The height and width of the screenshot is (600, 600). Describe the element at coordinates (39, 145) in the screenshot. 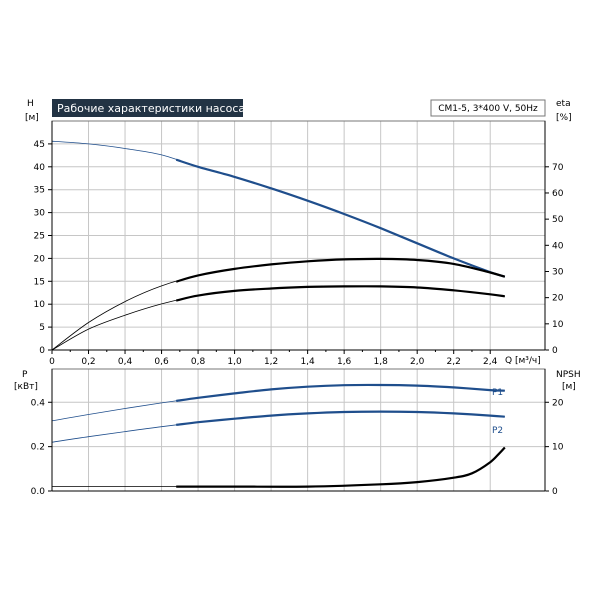

I see `y-left-tick-label: 45` at that location.